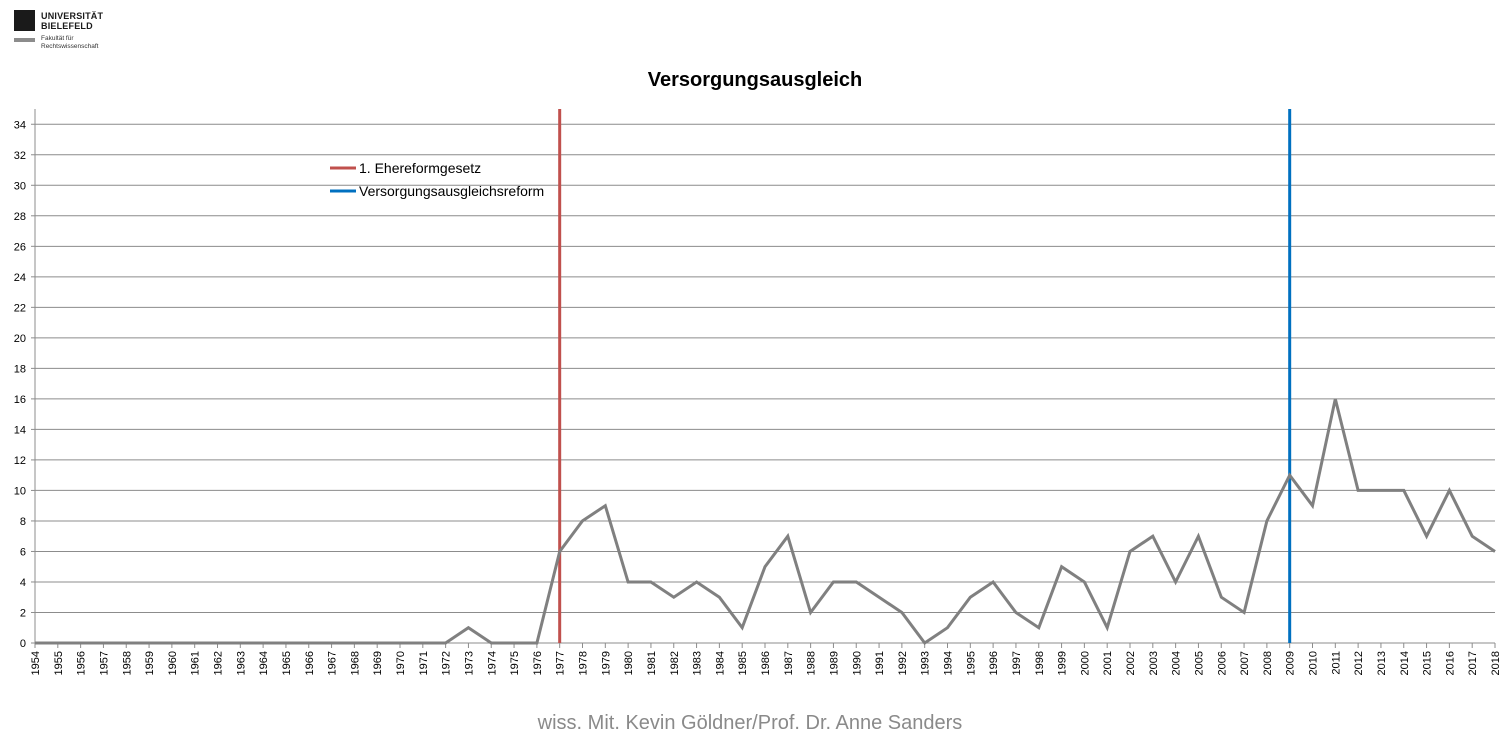 This screenshot has width=1512, height=756. I want to click on x-tick-label: 2005, so click(1199, 663).